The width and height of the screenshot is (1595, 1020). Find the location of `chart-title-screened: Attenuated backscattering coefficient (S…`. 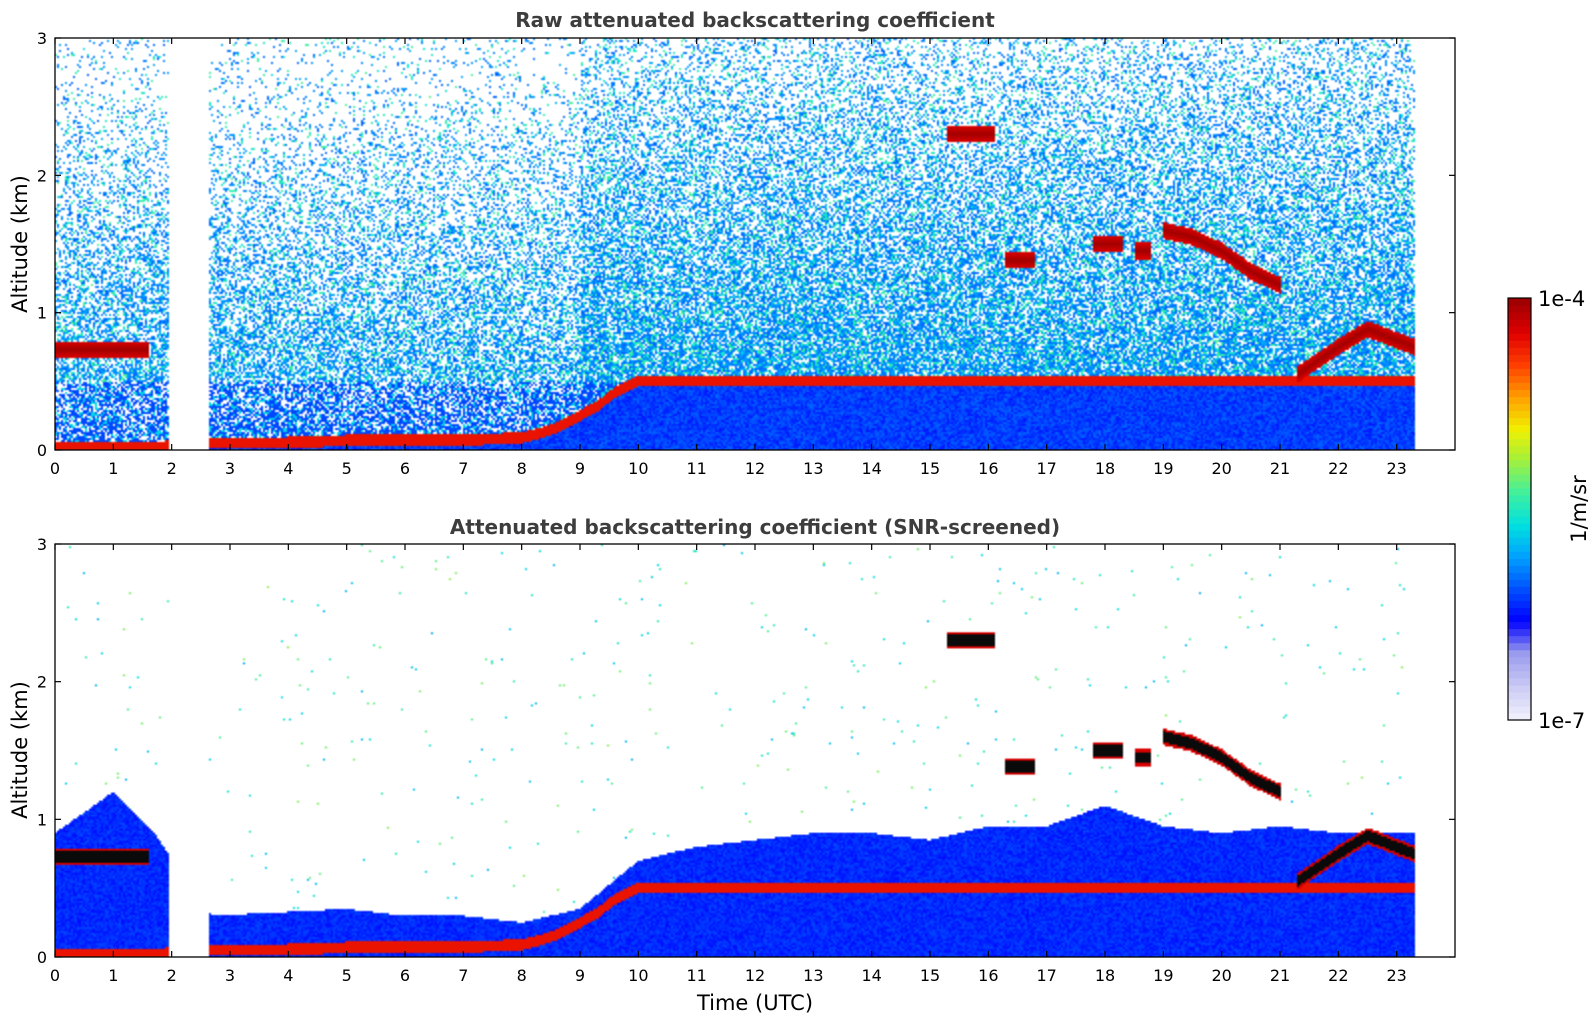

chart-title-screened: Attenuated backscattering coefficient (S… is located at coordinates (755, 527).